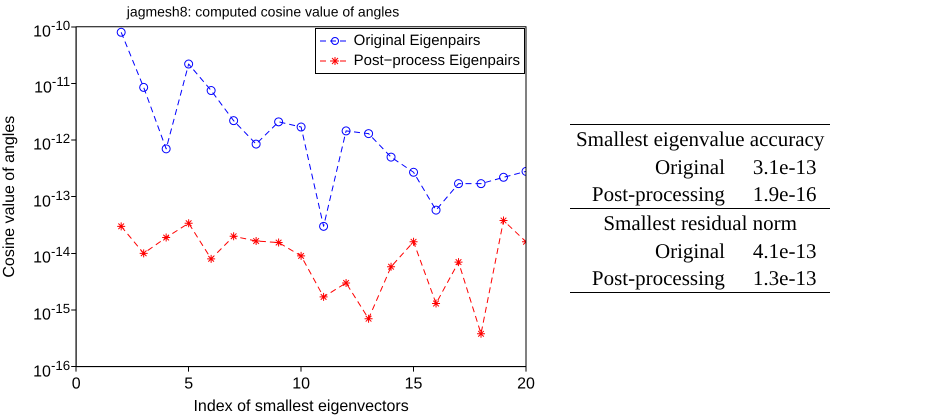 The image size is (931, 416). I want to click on x-axis-title: Index of smallest eigenvectors, so click(301, 406).